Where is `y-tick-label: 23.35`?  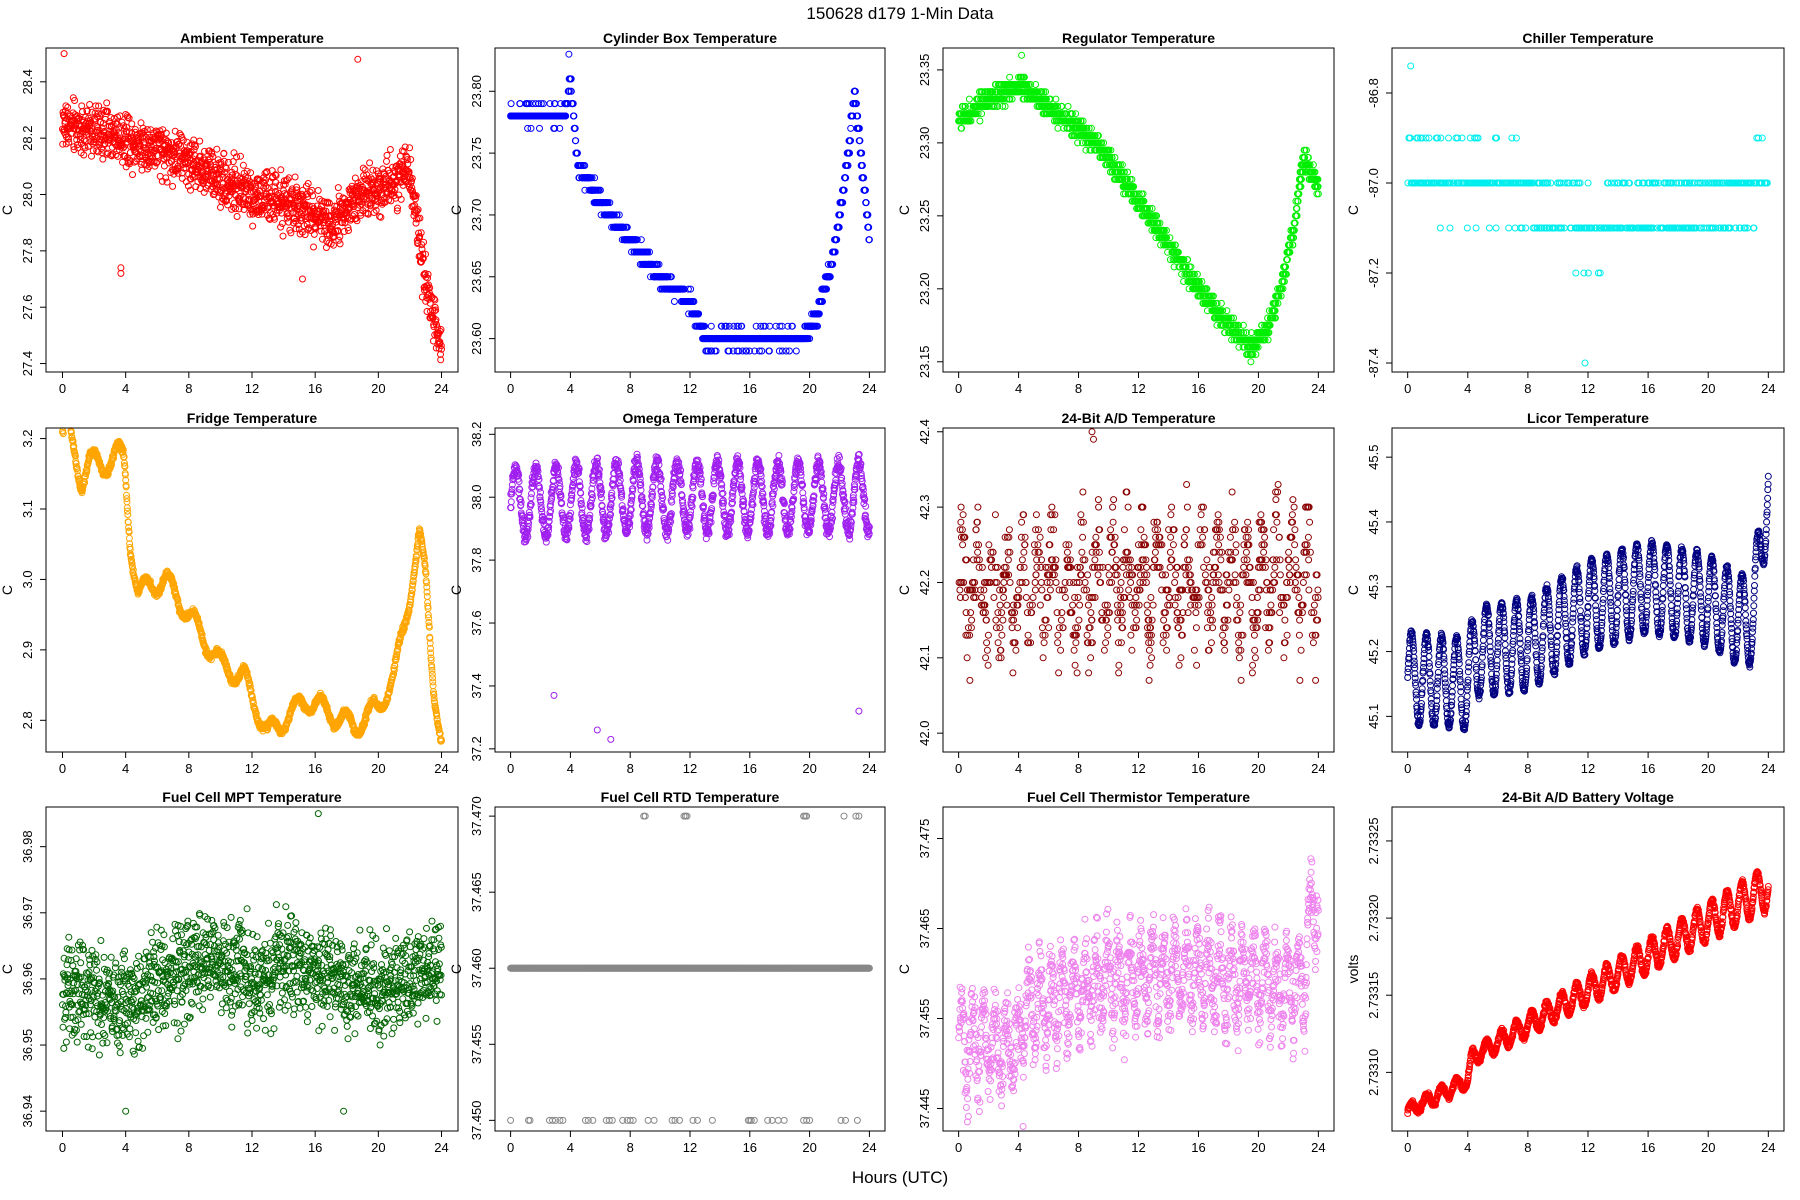 y-tick-label: 23.35 is located at coordinates (924, 70).